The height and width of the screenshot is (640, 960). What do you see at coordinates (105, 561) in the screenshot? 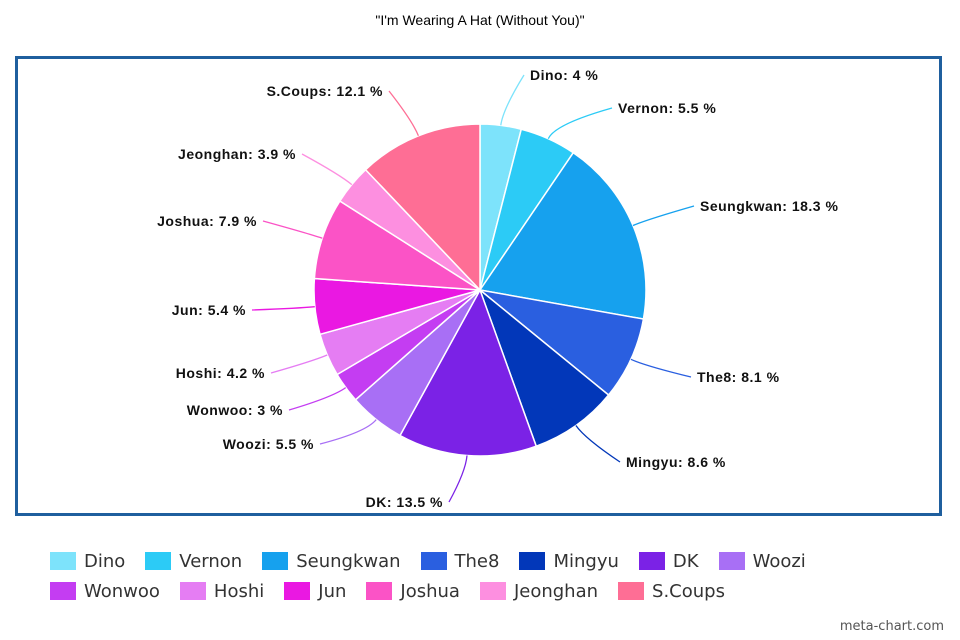
I see `legend-label: Dino` at bounding box center [105, 561].